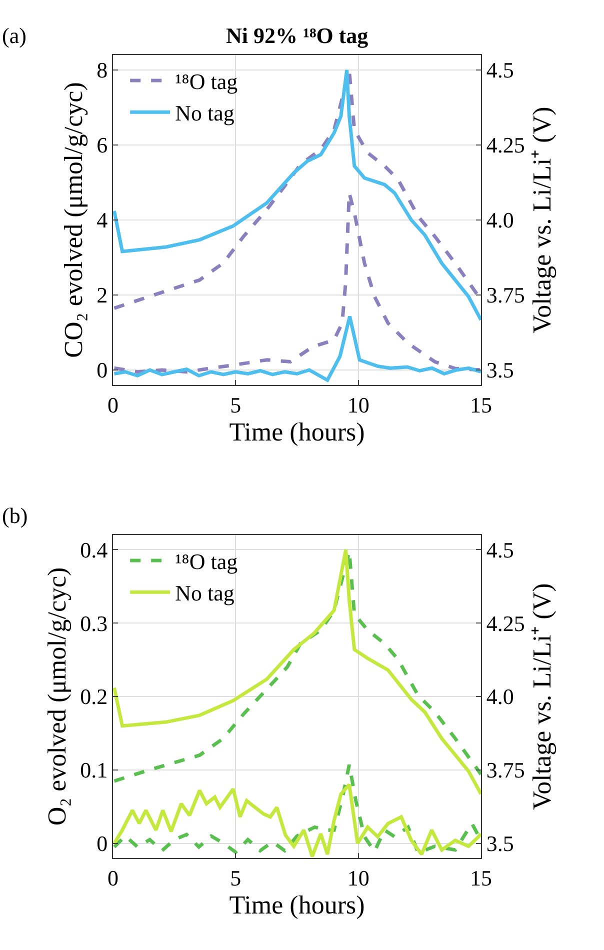 Image resolution: width=604 pixels, height=950 pixels. What do you see at coordinates (94, 549) in the screenshot?
I see `y-tick-label: 0.4` at bounding box center [94, 549].